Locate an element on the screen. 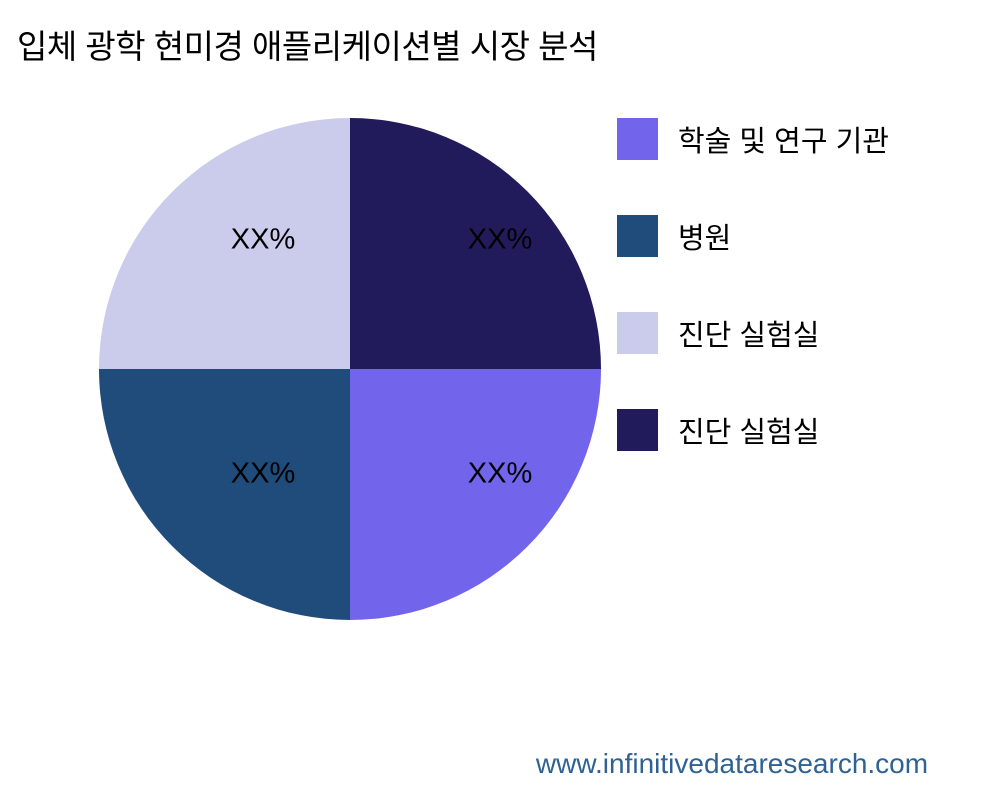 Image resolution: width=1000 pixels, height=800 pixels. legend-item-diagnostic-lab-2: 진단 실험실 is located at coordinates (753, 430).